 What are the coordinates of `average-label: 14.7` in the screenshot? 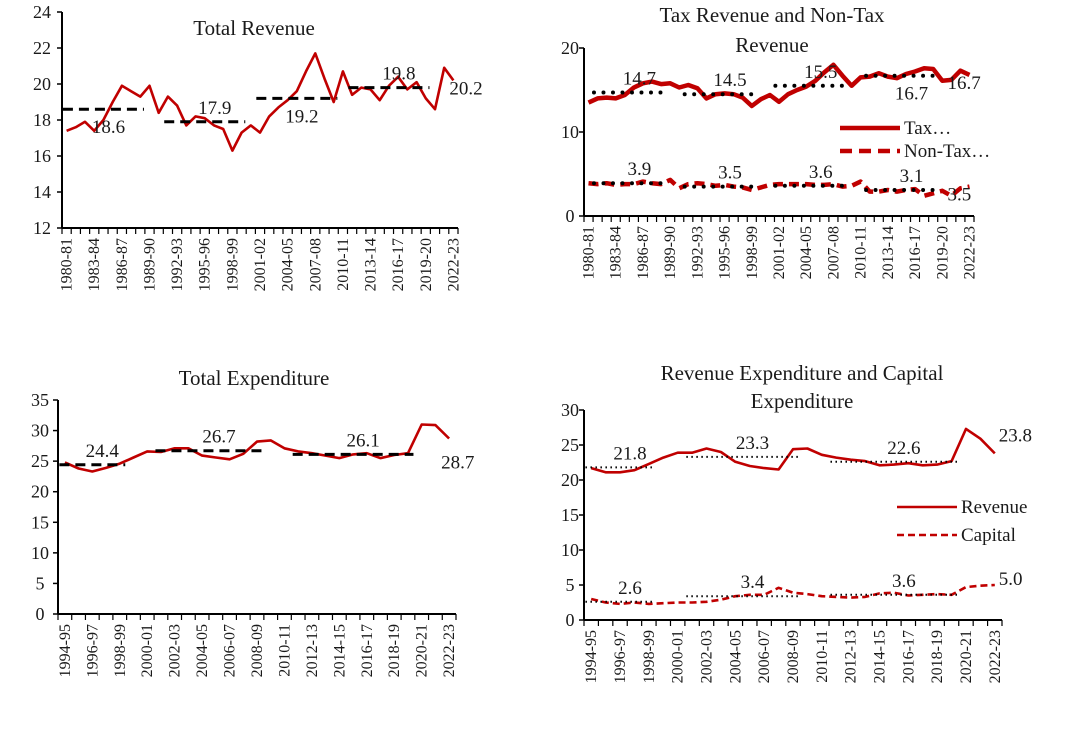 It's located at (639, 79).